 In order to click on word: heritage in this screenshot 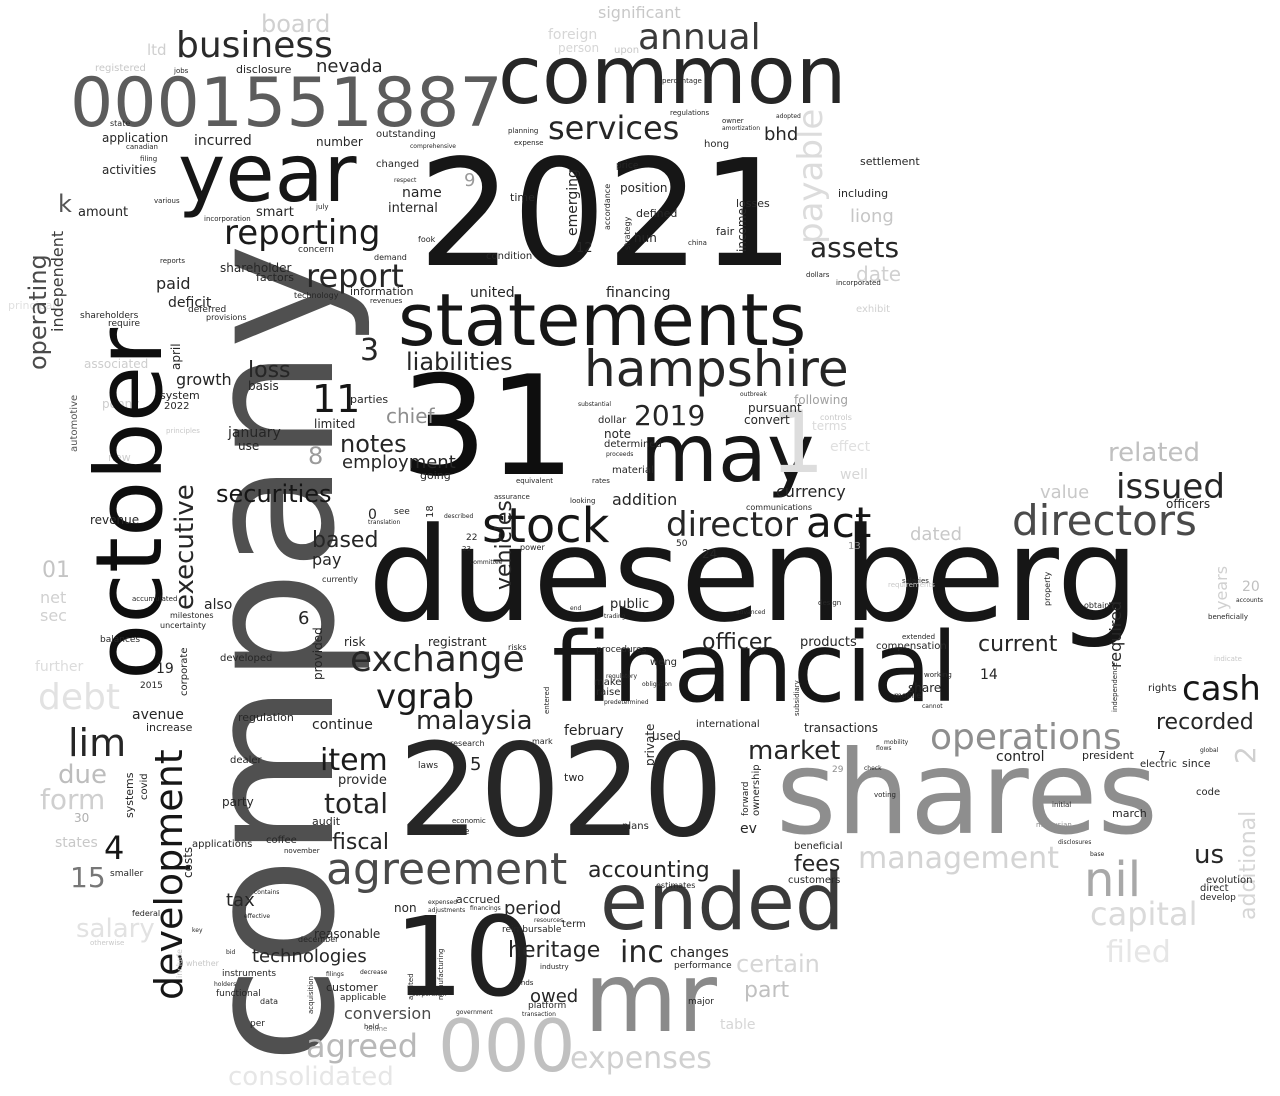, I will do `click(554, 950)`.